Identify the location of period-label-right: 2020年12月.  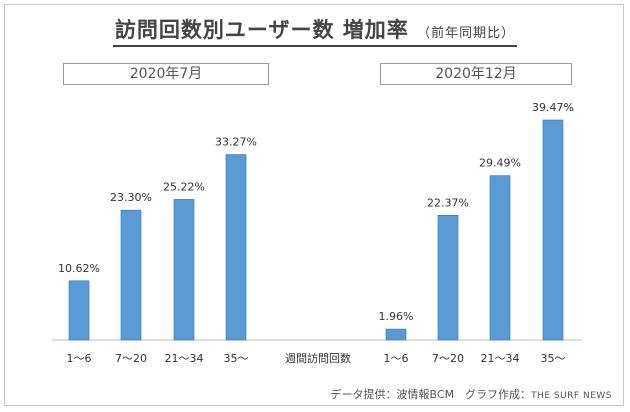
(476, 74).